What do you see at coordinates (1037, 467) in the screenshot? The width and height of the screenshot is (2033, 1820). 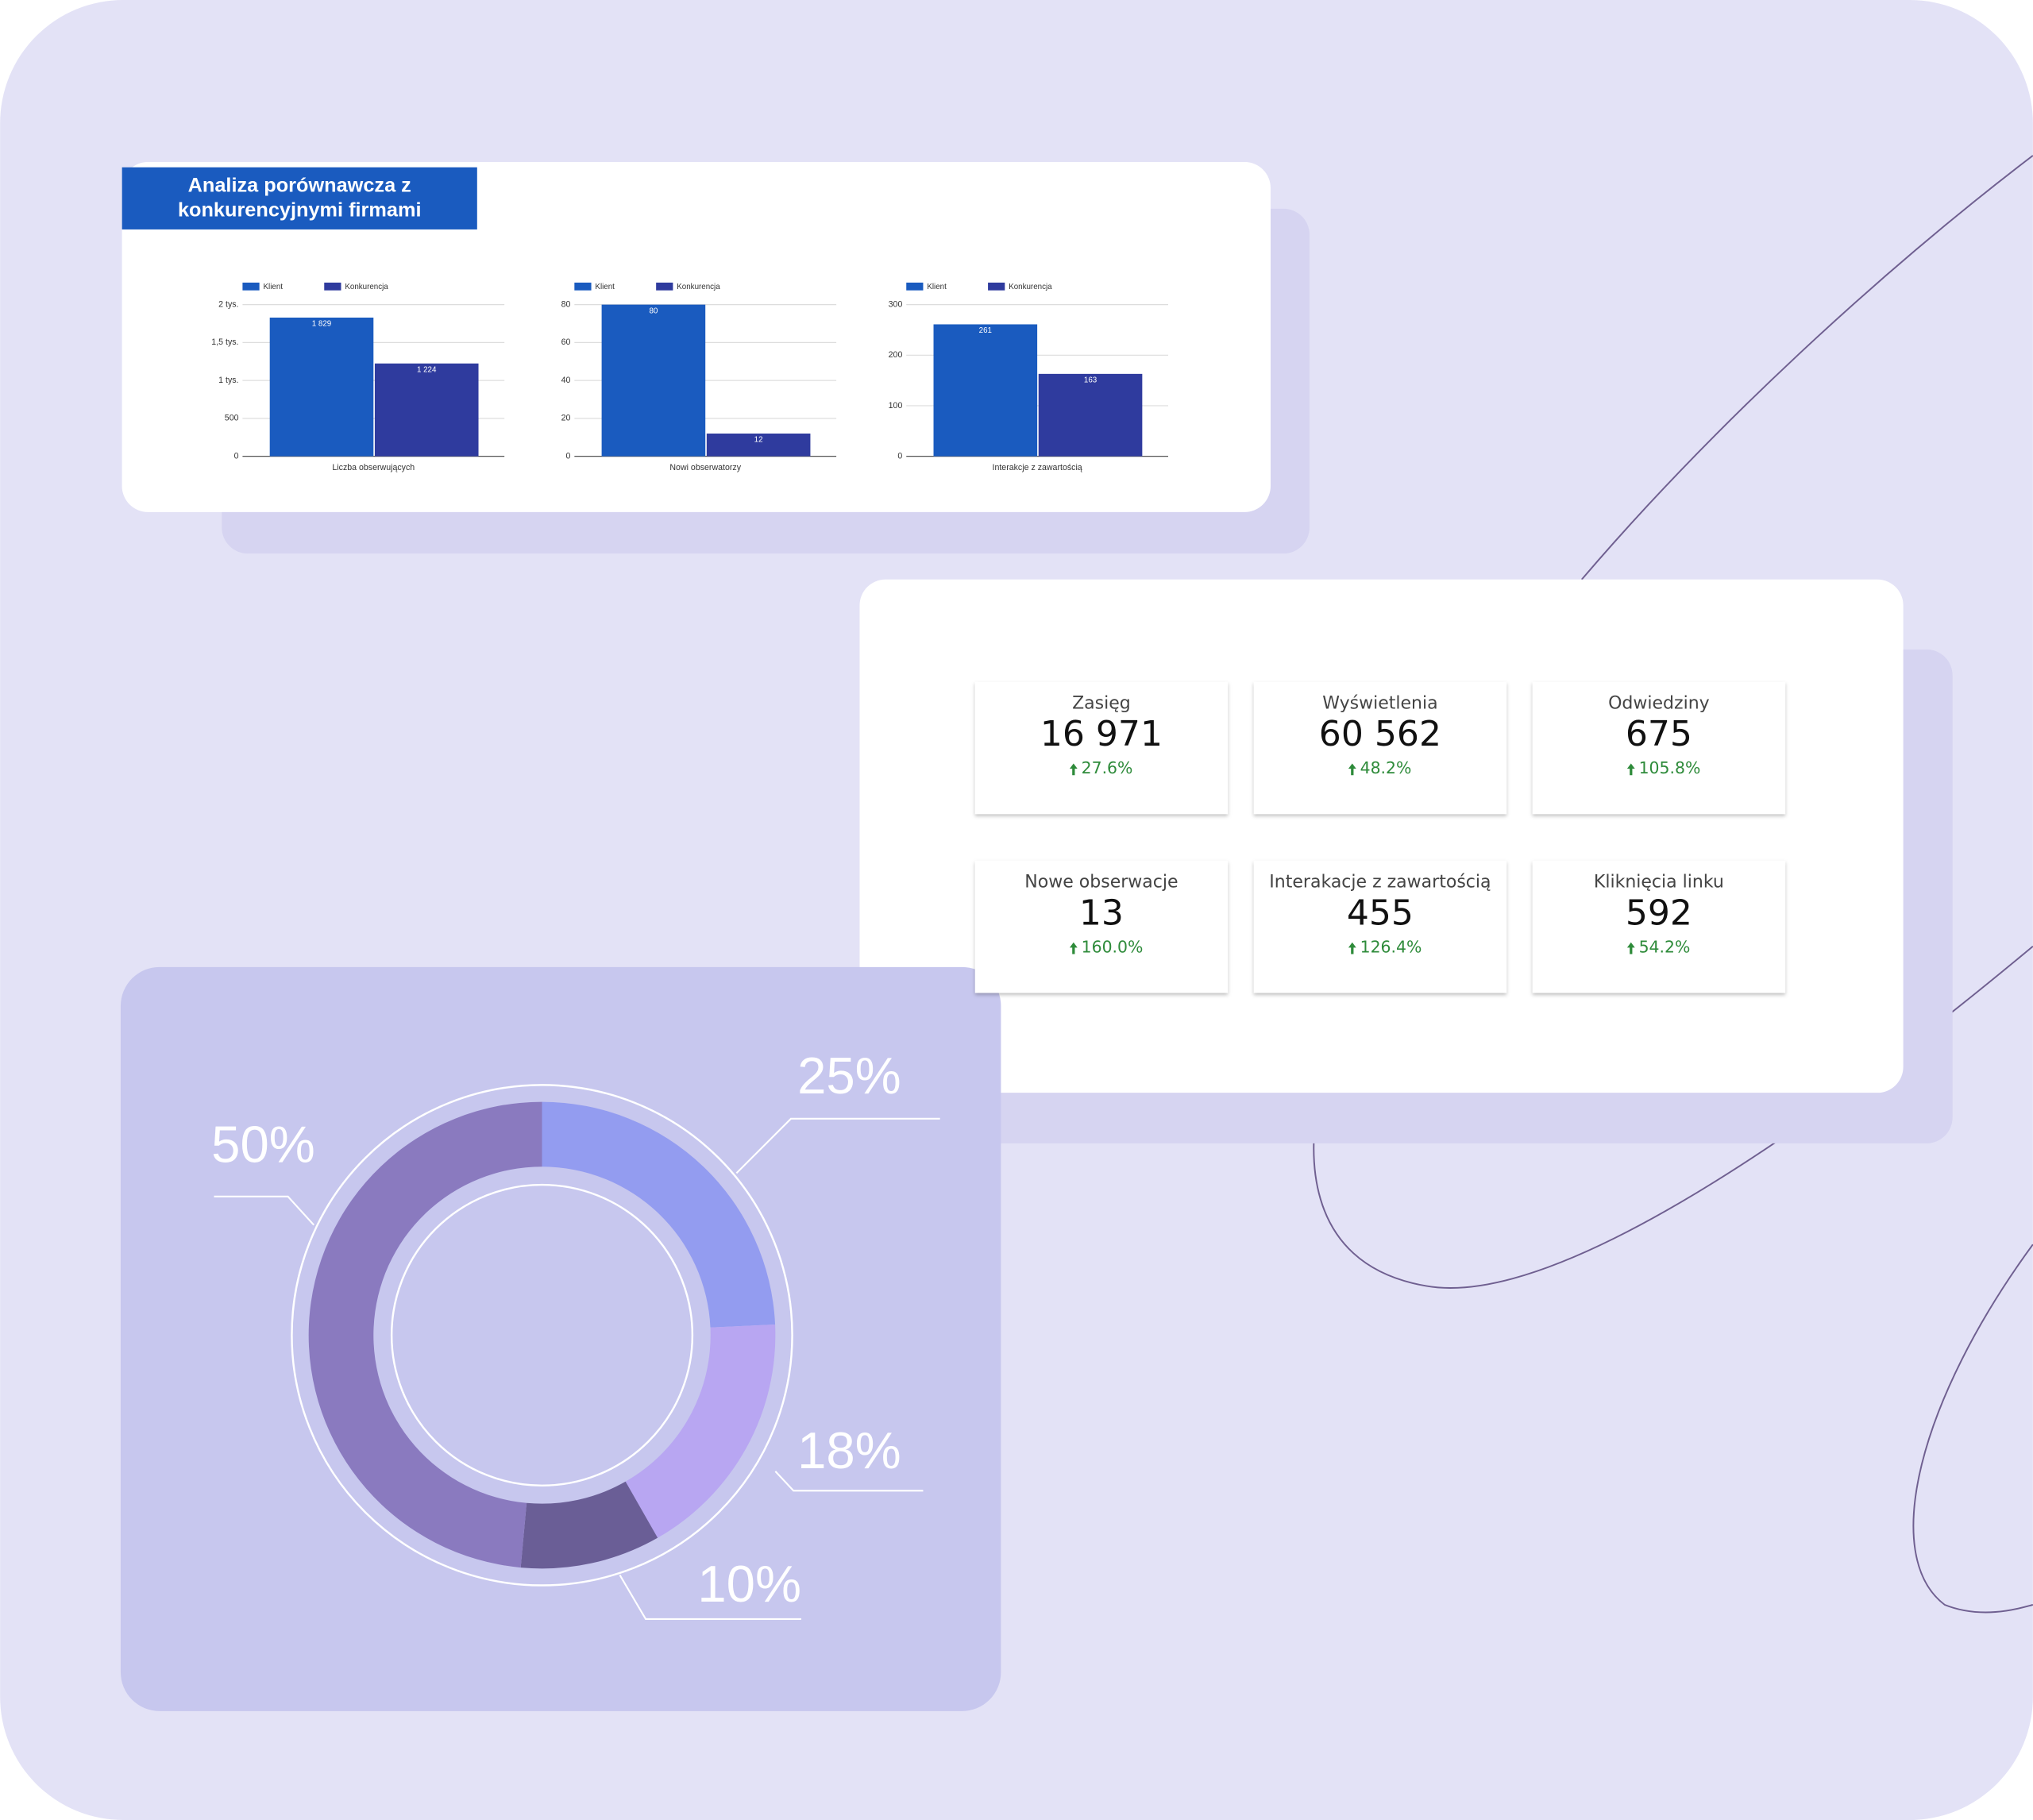 I see `x-tick-label: Interakcje z zawartością` at bounding box center [1037, 467].